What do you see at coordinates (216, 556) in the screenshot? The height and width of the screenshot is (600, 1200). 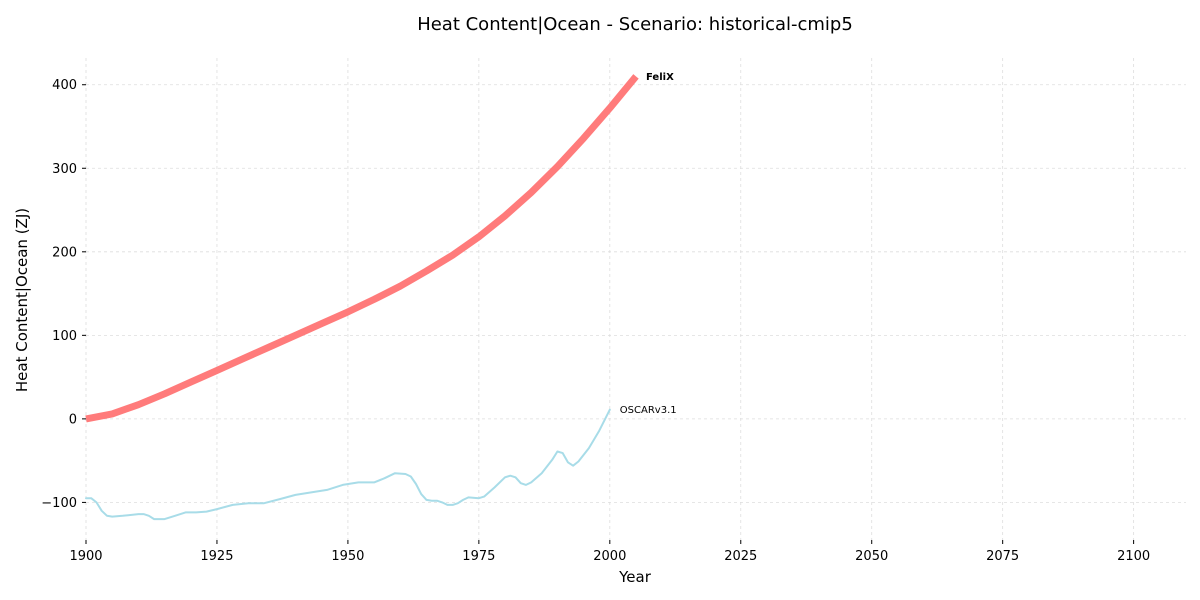 I see `x-tick-label: 1925` at bounding box center [216, 556].